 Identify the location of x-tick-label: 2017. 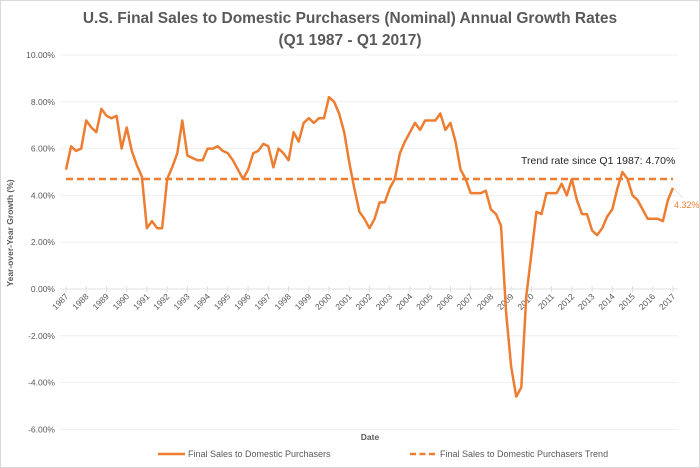
(667, 301).